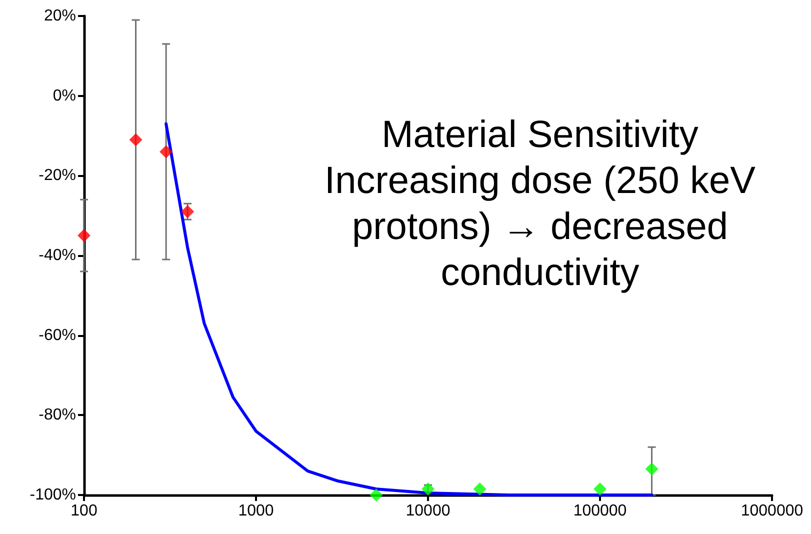 This screenshot has width=811, height=534. What do you see at coordinates (428, 511) in the screenshot?
I see `x-tick-label: 10000` at bounding box center [428, 511].